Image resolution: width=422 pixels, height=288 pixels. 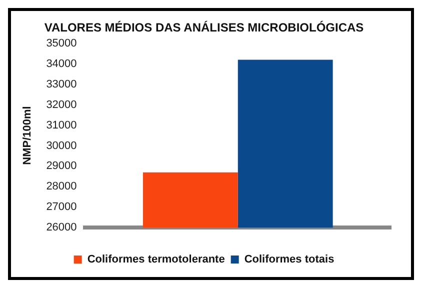 What do you see at coordinates (61, 228) in the screenshot?
I see `y-tick-label: 26000` at bounding box center [61, 228].